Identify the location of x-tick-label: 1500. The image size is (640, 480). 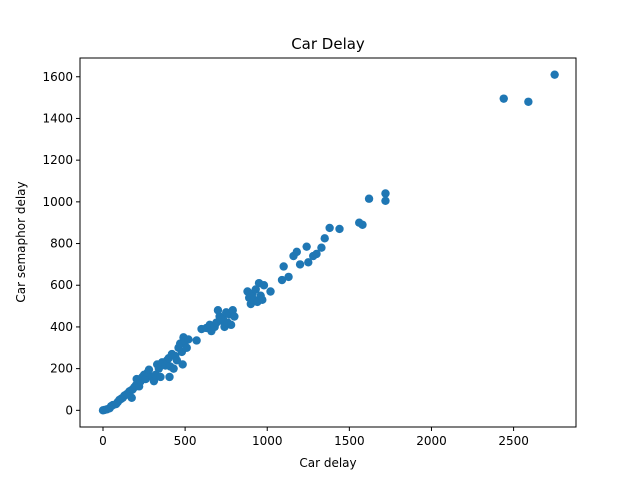
(349, 441).